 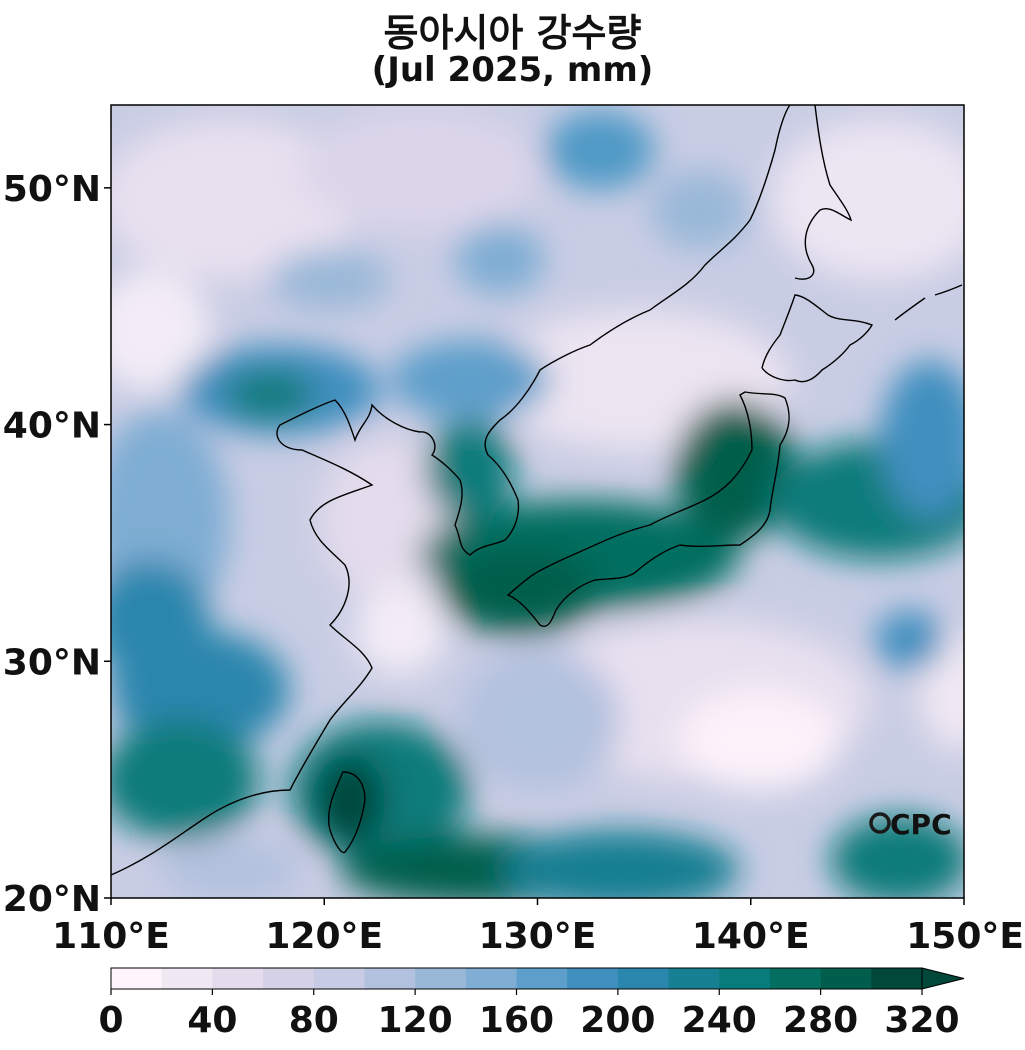 I want to click on colorbar-tick-label: 40, so click(x=212, y=1020).